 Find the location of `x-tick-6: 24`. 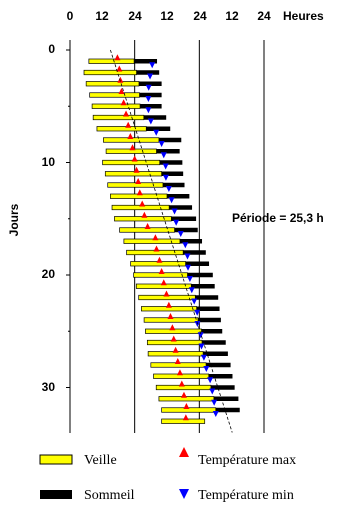

x-tick-6: 24 is located at coordinates (264, 16).